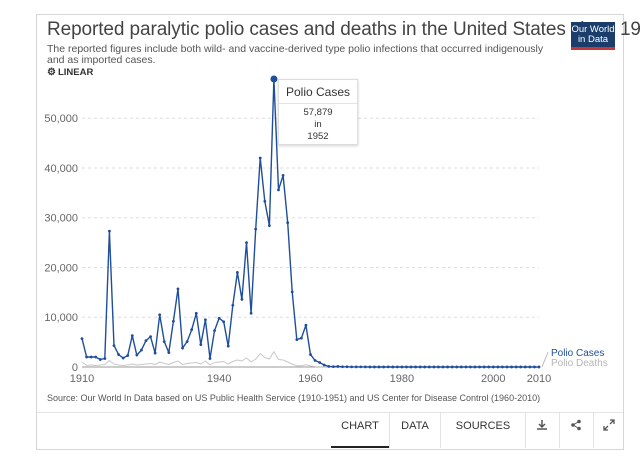 Image resolution: width=640 pixels, height=460 pixels. I want to click on tooltip: Polio Cases 57,879 in 1952, so click(318, 112).